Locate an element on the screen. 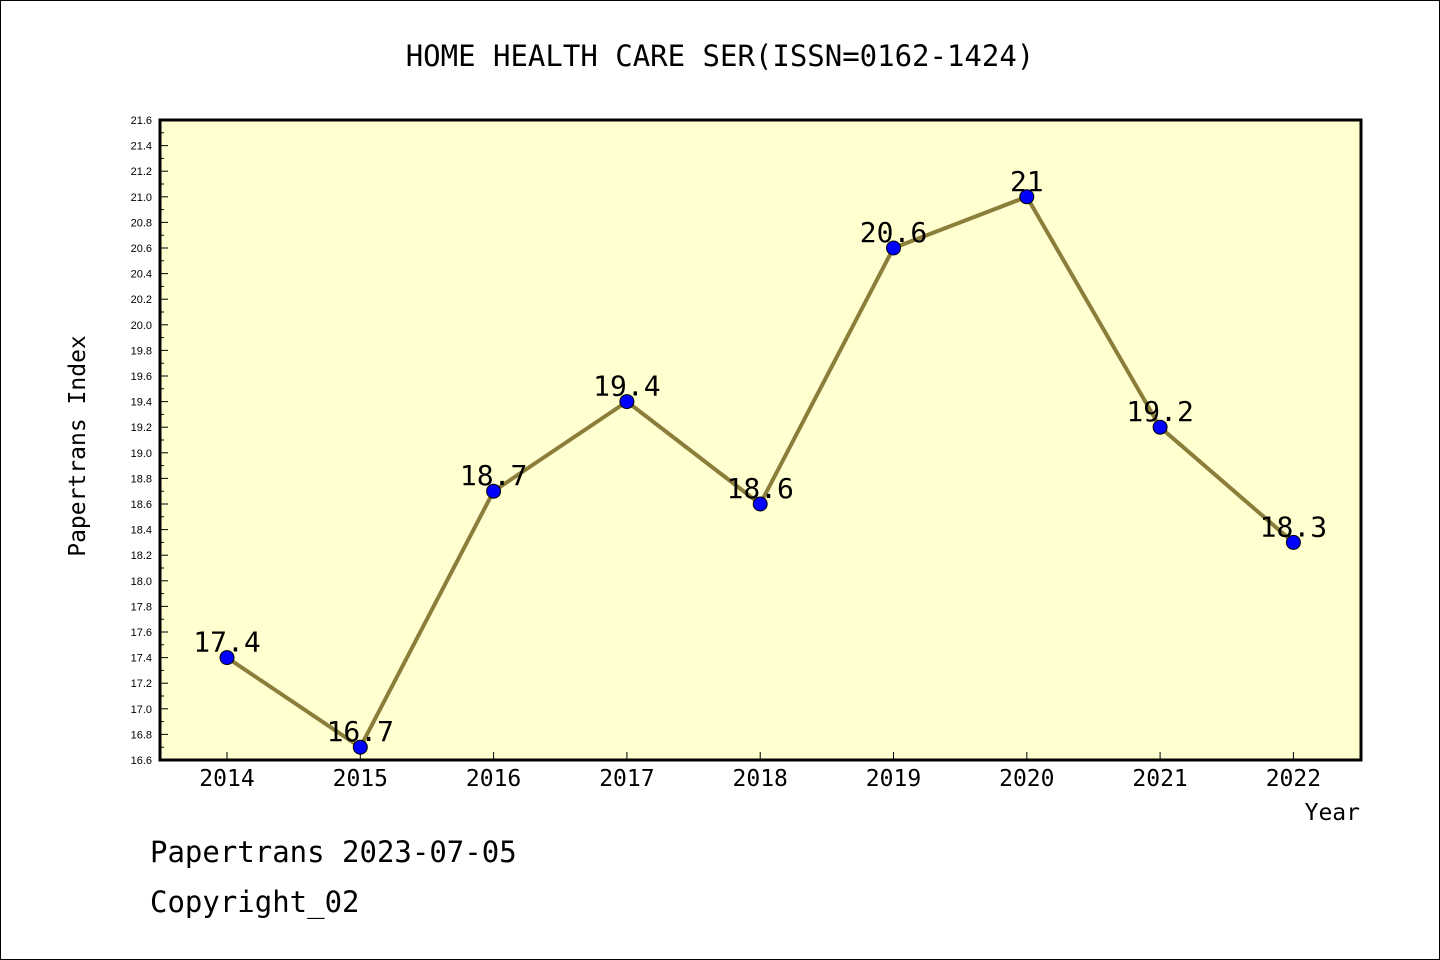 Image resolution: width=1440 pixels, height=960 pixels. x-tick-label: 2022 is located at coordinates (1293, 779).